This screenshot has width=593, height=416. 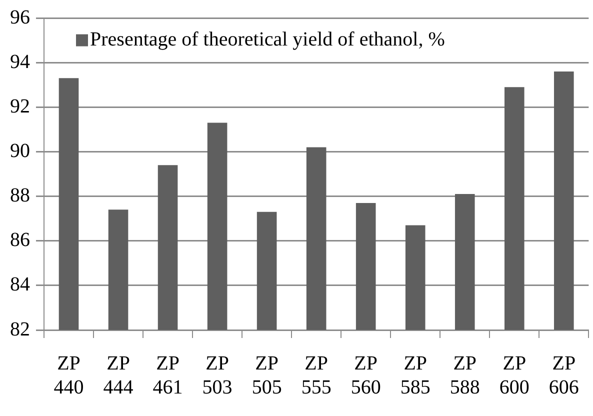 What do you see at coordinates (20, 285) in the screenshot?
I see `y-tick-label: 84` at bounding box center [20, 285].